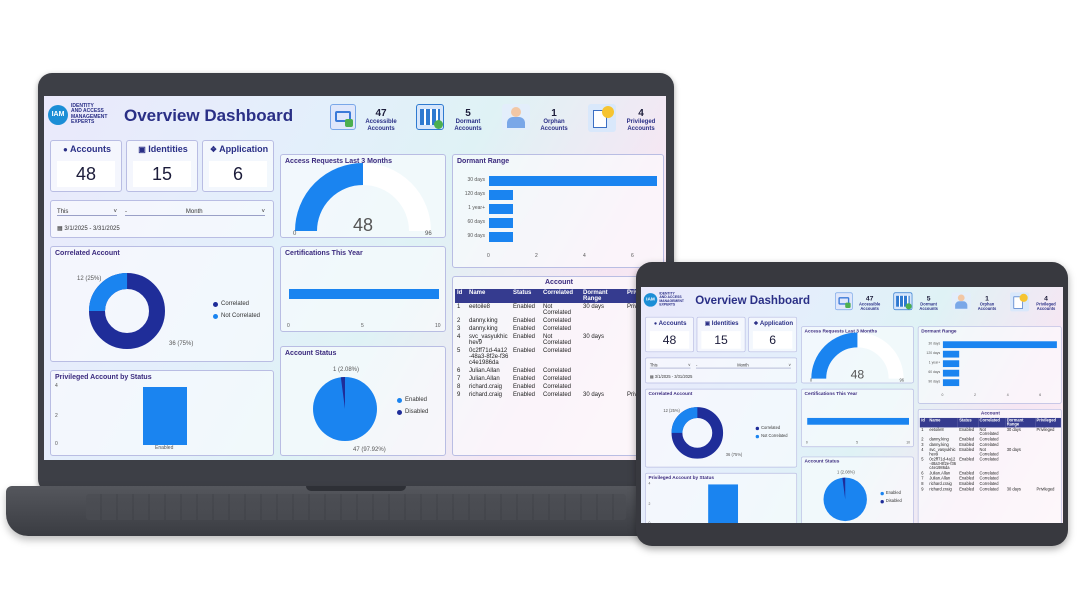 Image resolution: width=1080 pixels, height=603 pixels. What do you see at coordinates (1013, 430) in the screenshot?
I see `table-cell: 30 days` at bounding box center [1013, 430].